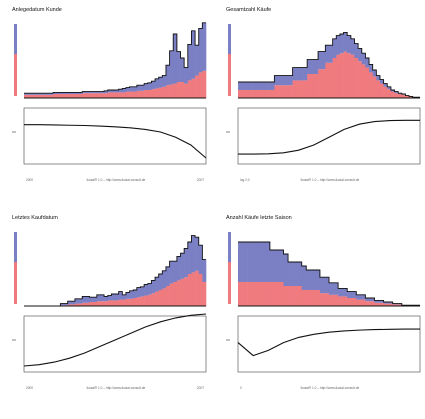 The width and height of the screenshot is (425, 419). Describe the element at coordinates (115, 136) in the screenshot. I see `curve-frame` at that location.